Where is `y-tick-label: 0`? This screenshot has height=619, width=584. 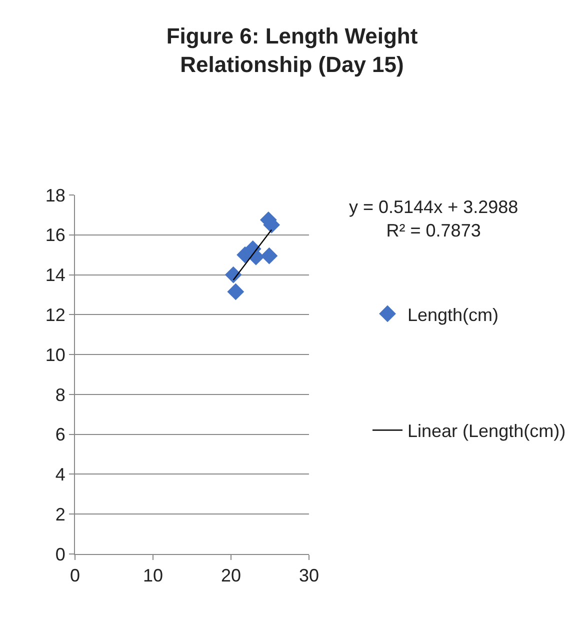 y-tick-label: 0 is located at coordinates (60, 554).